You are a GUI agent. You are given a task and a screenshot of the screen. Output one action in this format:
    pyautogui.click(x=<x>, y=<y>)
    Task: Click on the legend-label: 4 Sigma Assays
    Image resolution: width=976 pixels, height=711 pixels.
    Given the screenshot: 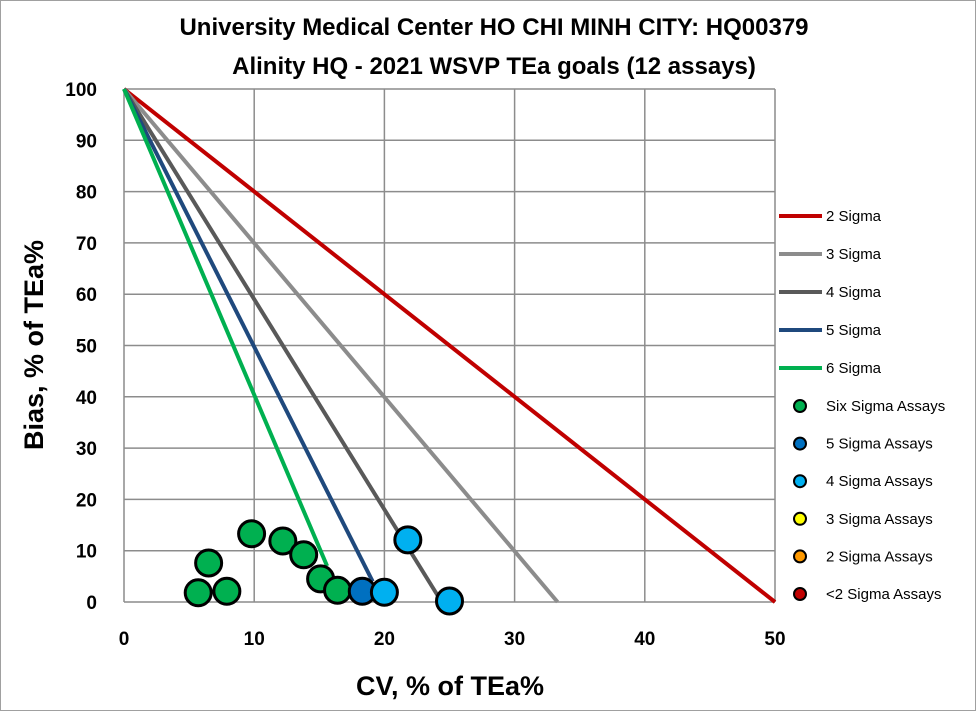 What is the action you would take?
    pyautogui.click(x=879, y=481)
    